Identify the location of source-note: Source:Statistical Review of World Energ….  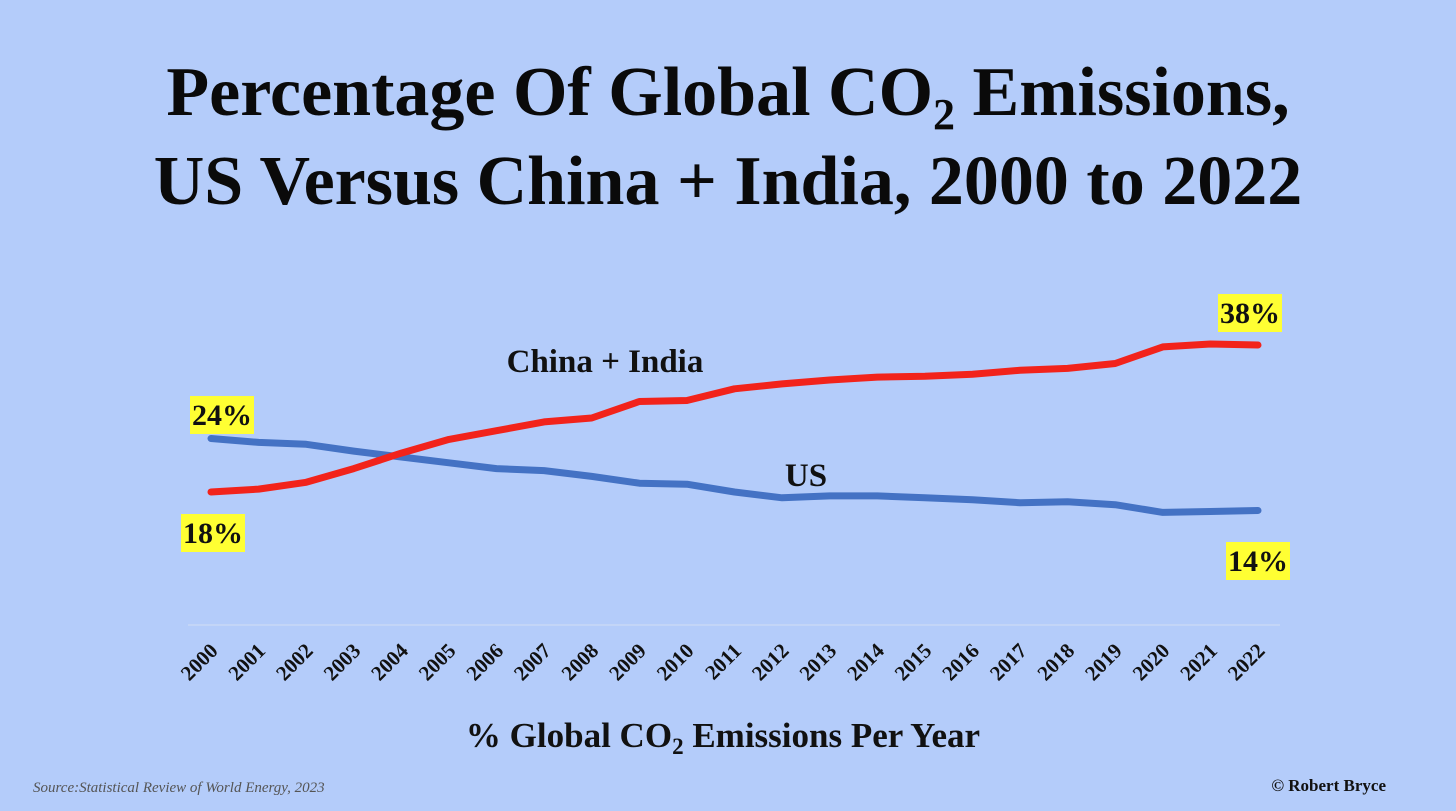
(179, 788).